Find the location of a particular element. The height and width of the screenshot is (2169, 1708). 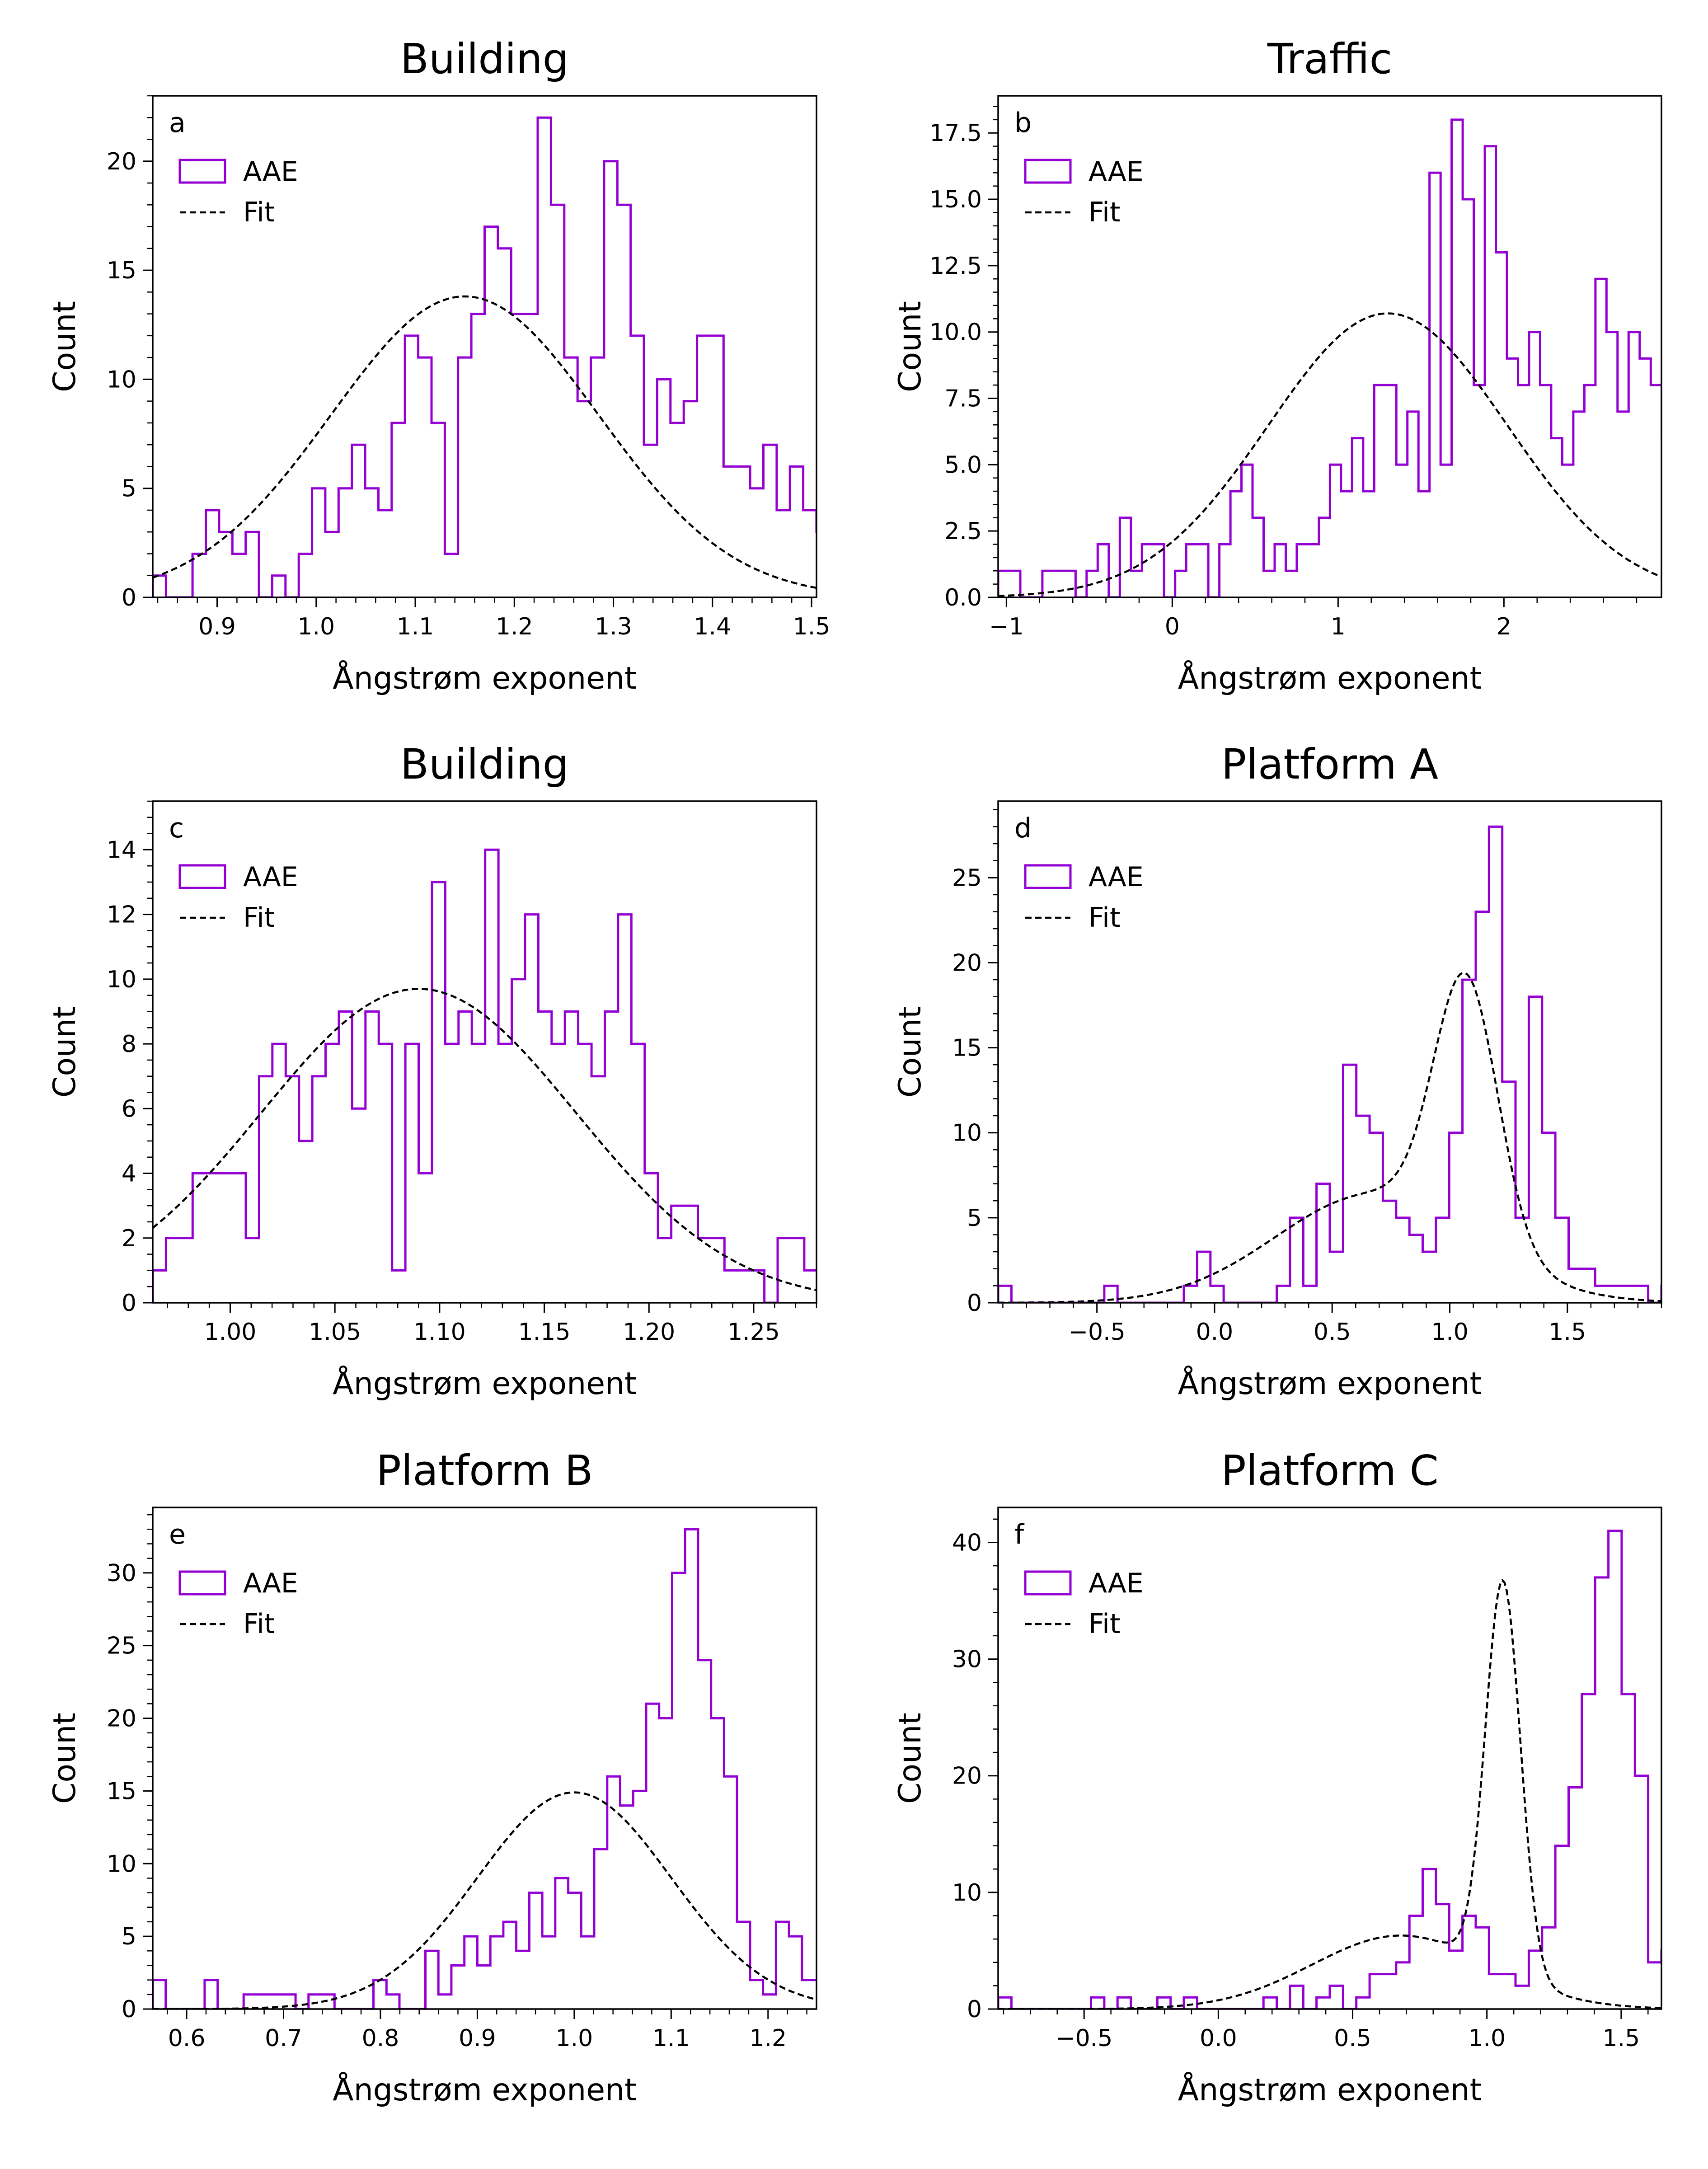

x-tick-label: 0.0 is located at coordinates (1215, 1333).